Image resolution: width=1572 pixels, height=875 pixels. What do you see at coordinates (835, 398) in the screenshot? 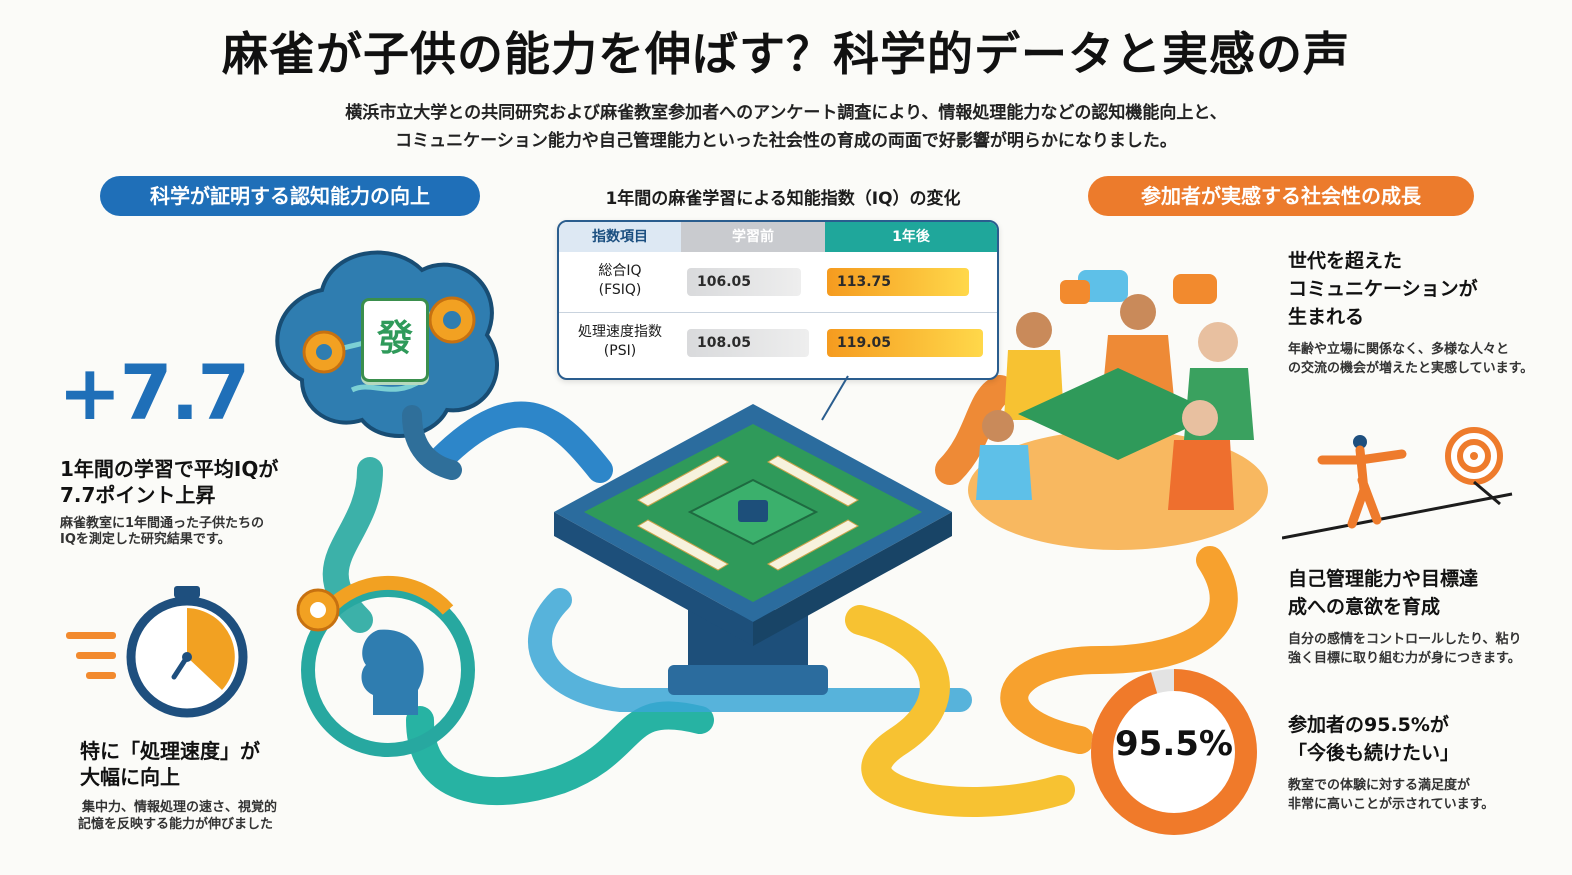
I see `callout-pointer` at bounding box center [835, 398].